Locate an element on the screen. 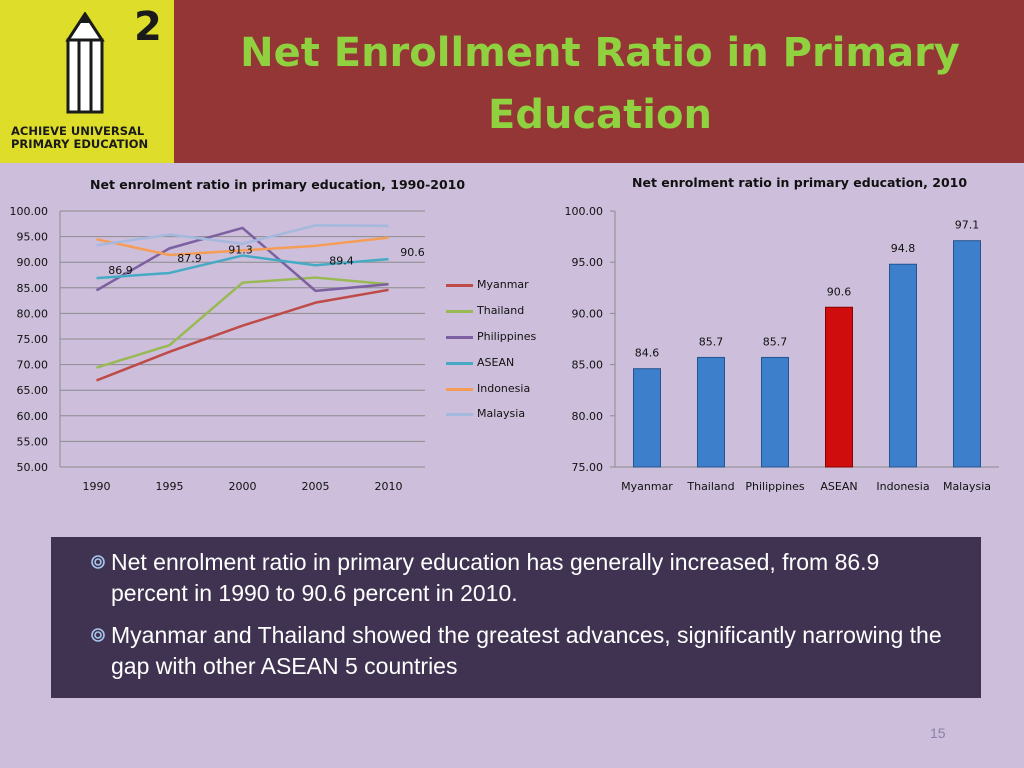  data-label: 86.9 is located at coordinates (120, 270).